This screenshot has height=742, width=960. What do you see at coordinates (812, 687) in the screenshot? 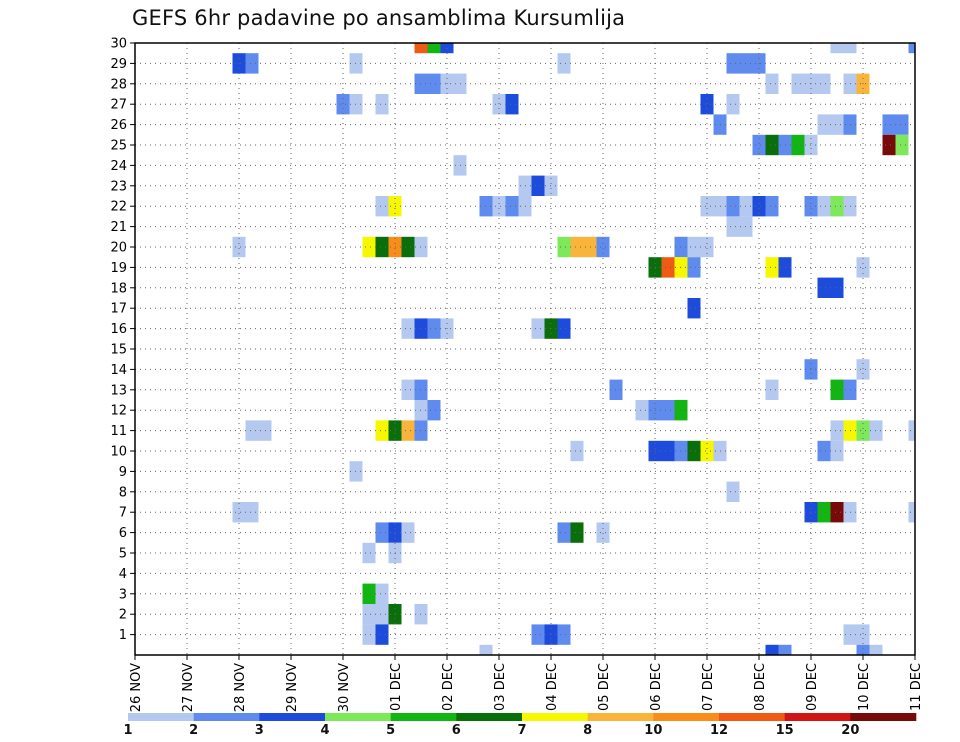
I see `x-tick-label: 09 DEC` at bounding box center [812, 687].